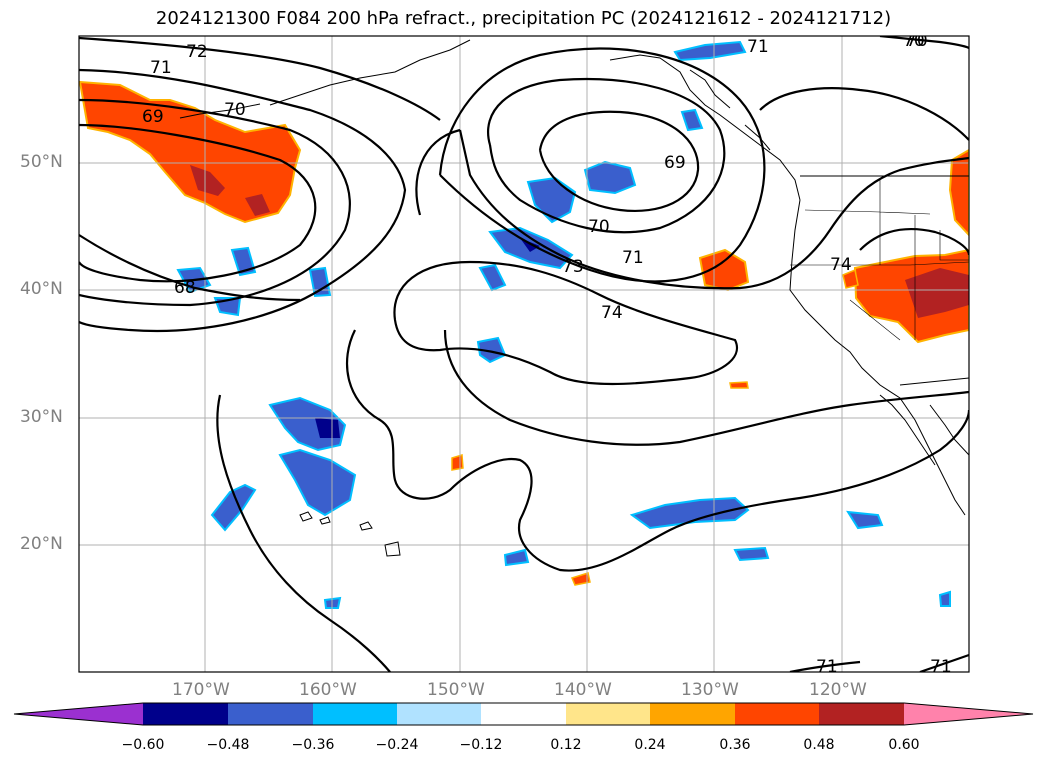 This screenshot has height=765, width=1047. I want to click on contour-70-west, so click(215, 202).